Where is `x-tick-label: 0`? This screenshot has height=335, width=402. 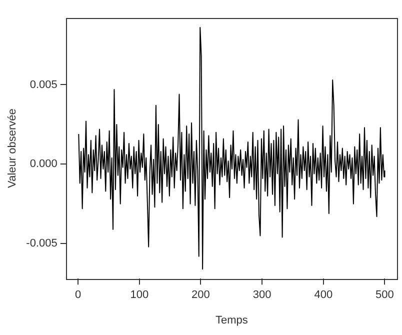 x-tick-label: 0 is located at coordinates (78, 295).